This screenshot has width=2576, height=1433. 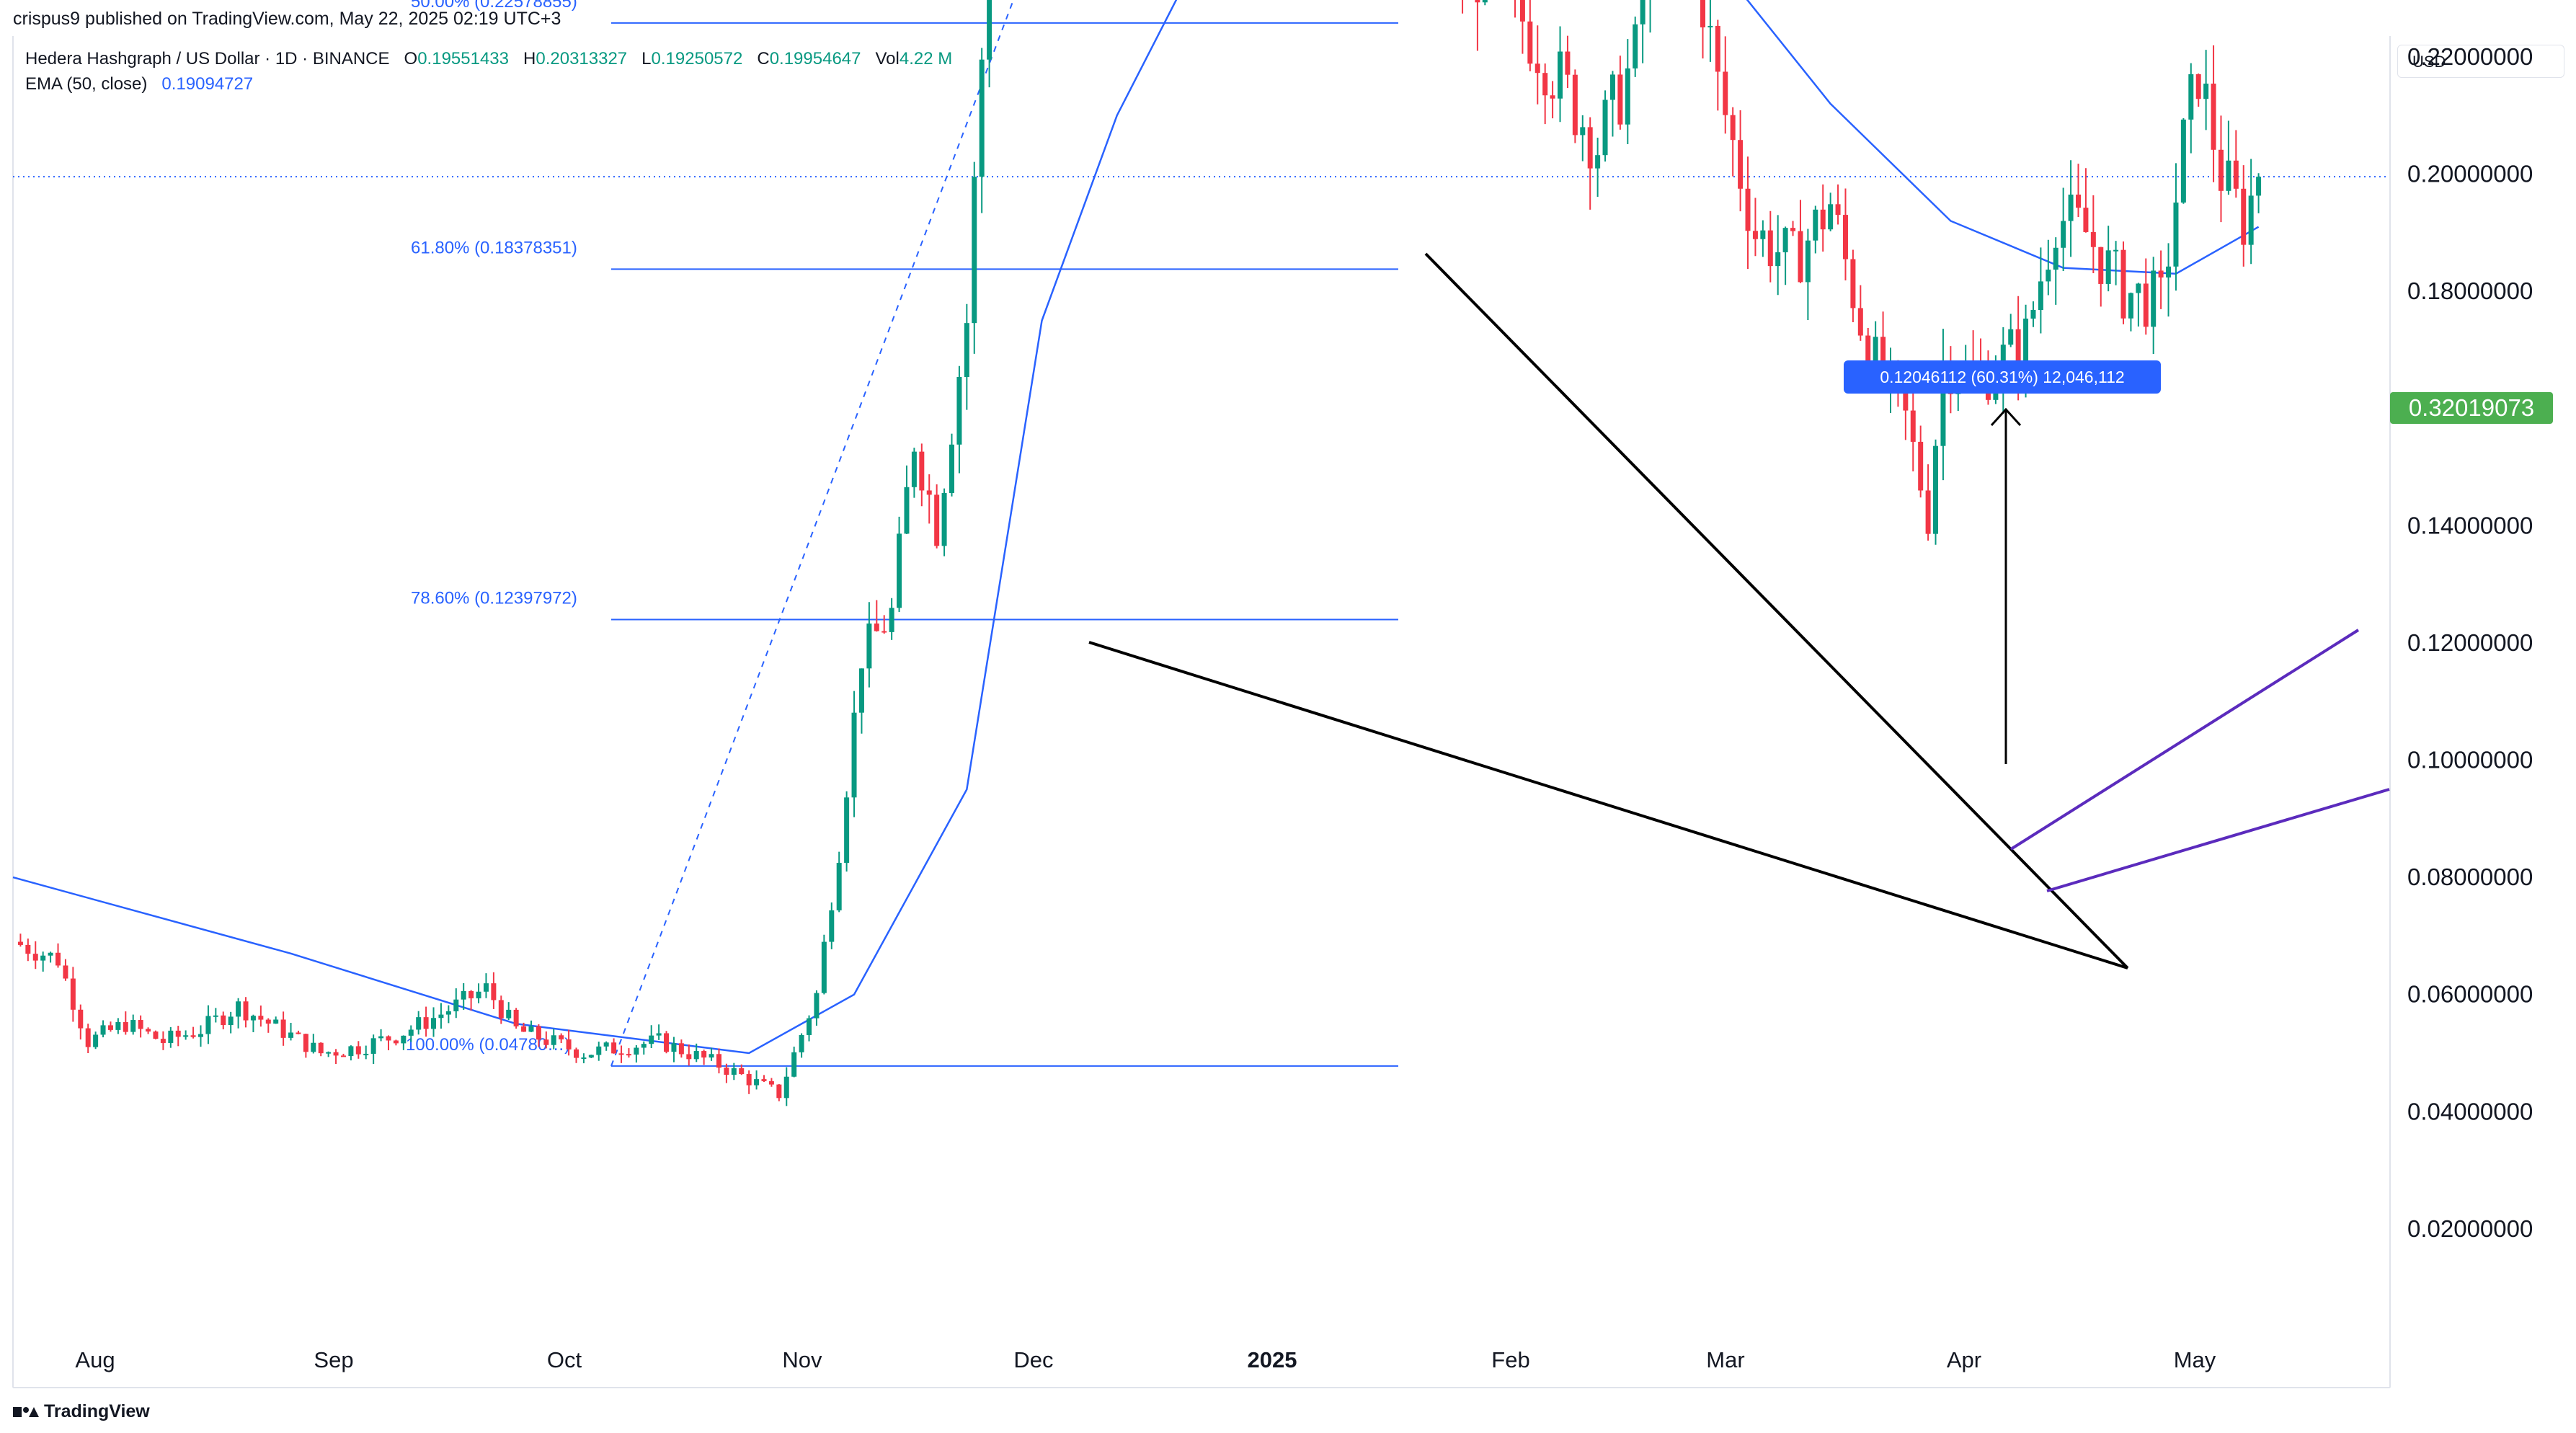 I want to click on price-tick-13: 0.14000000, so click(x=2470, y=525).